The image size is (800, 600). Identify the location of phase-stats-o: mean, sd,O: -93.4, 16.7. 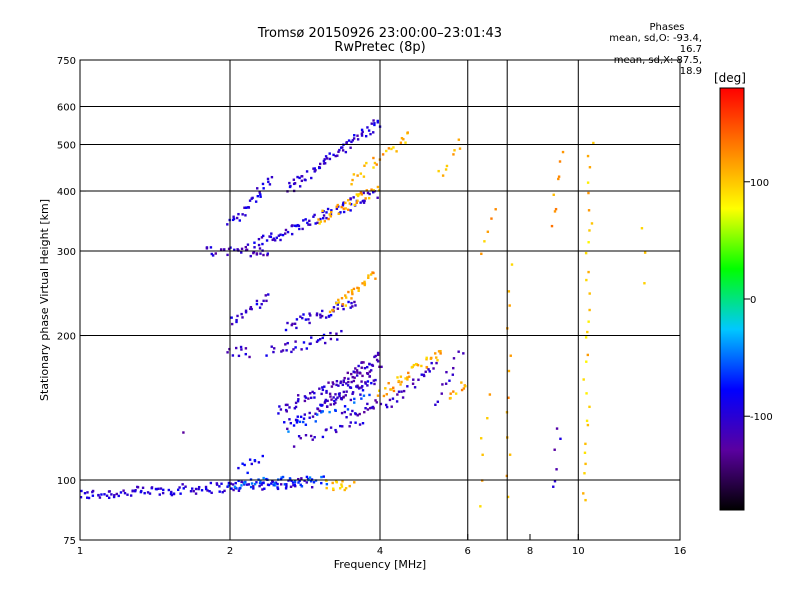
(655, 44).